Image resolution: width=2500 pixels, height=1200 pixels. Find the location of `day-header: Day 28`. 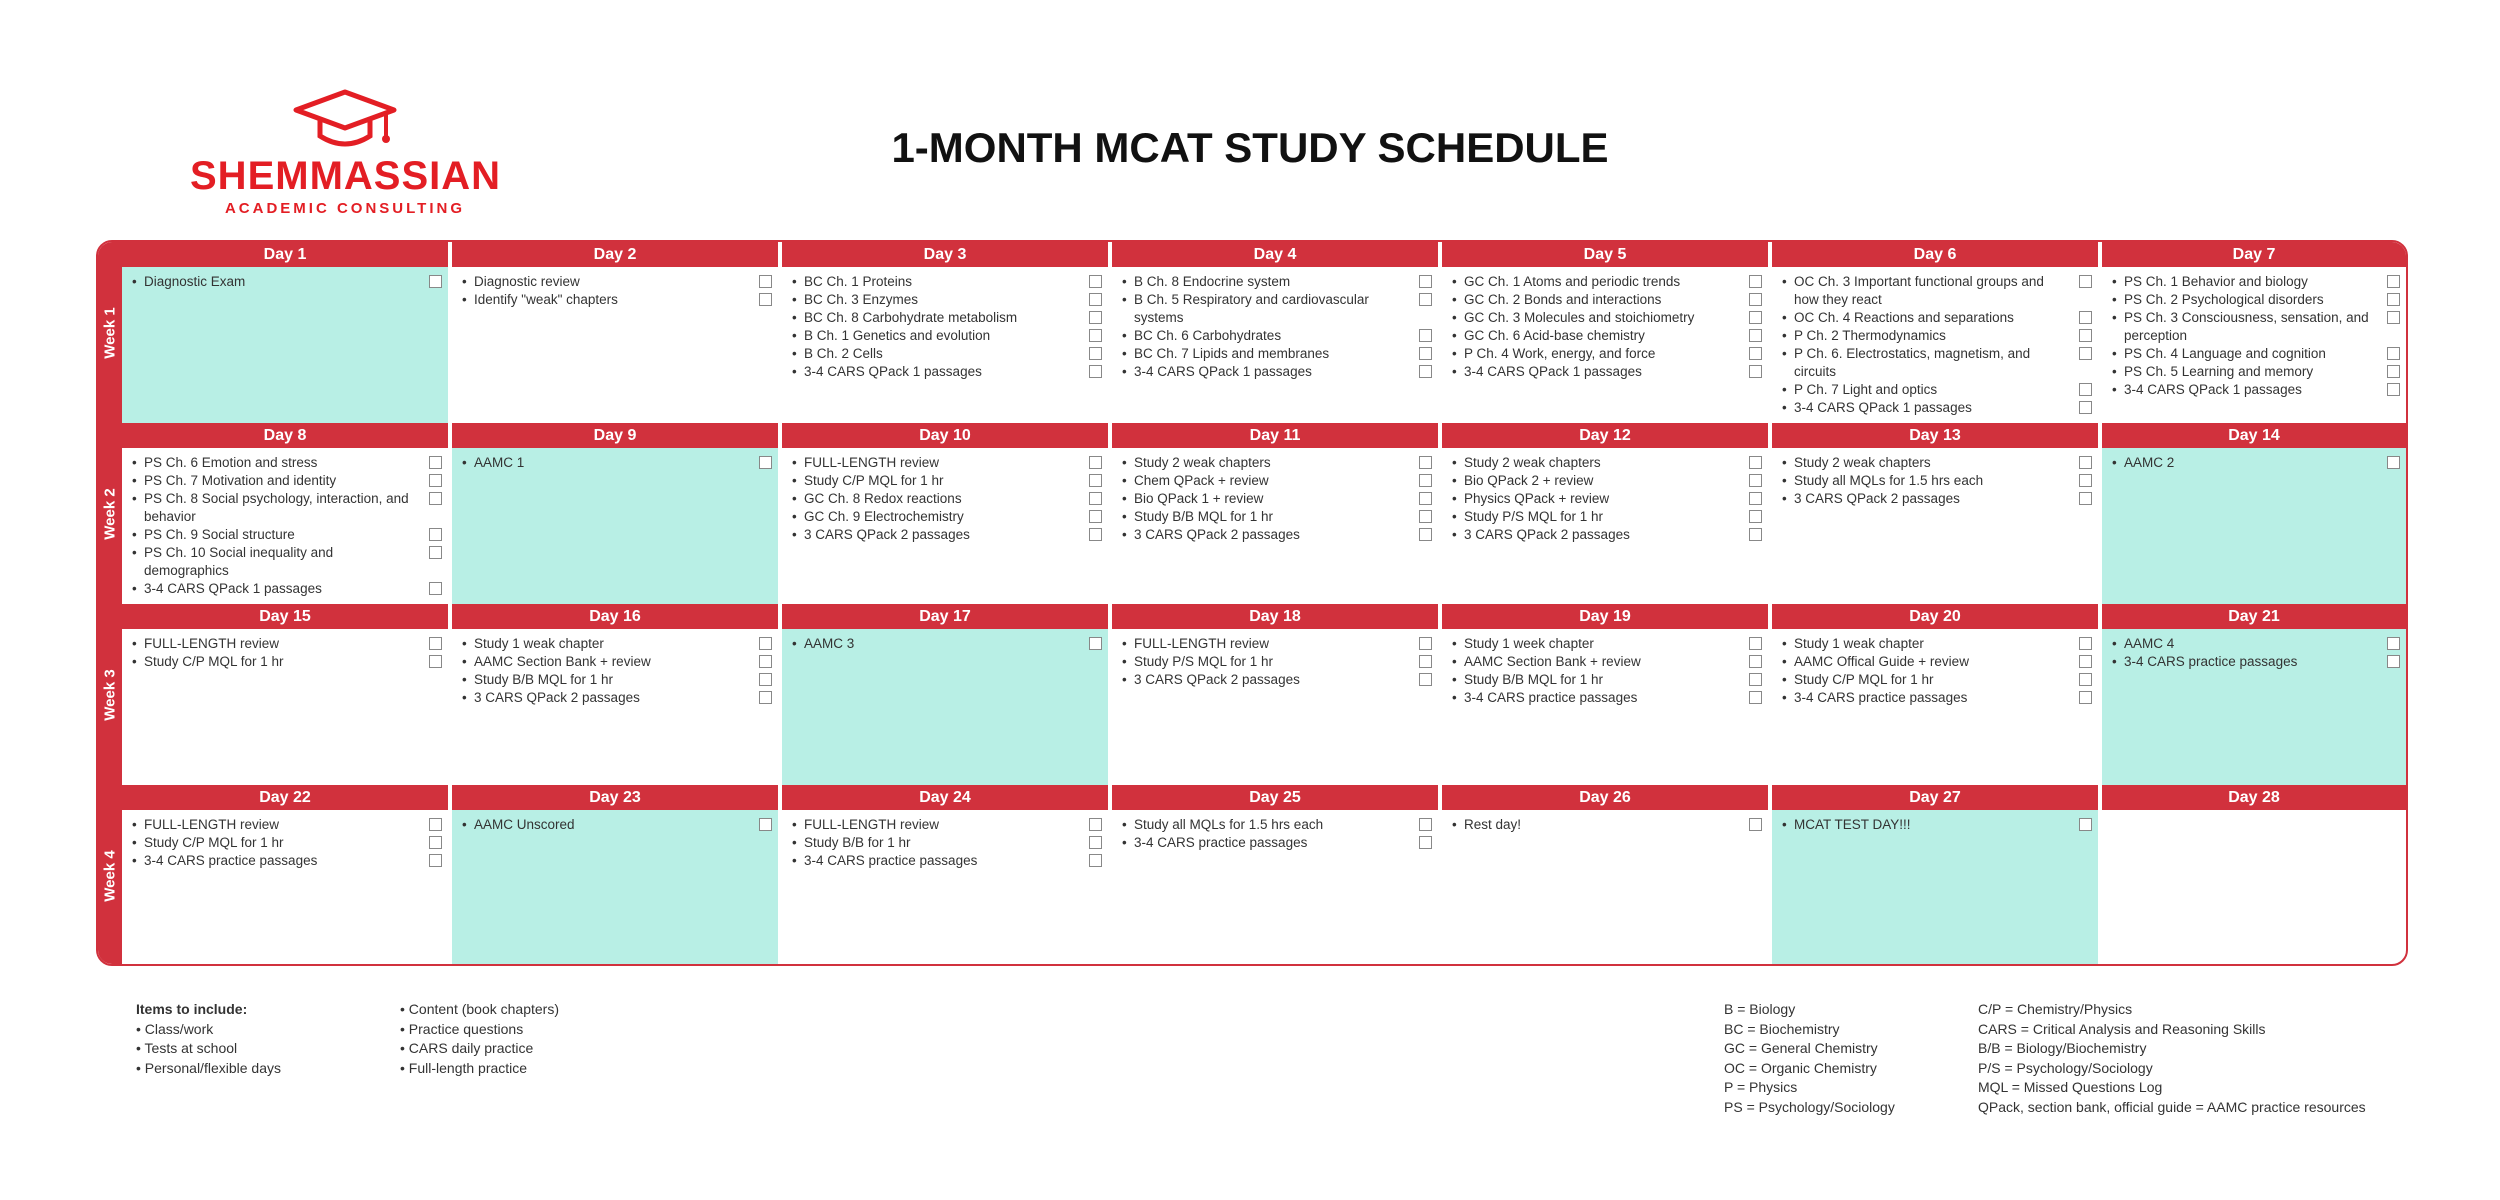

day-header: Day 28 is located at coordinates (2254, 797).